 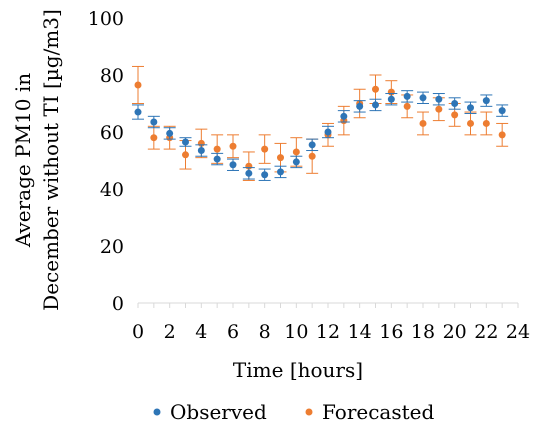 What do you see at coordinates (138, 332) in the screenshot?
I see `x-tick-label: 0` at bounding box center [138, 332].